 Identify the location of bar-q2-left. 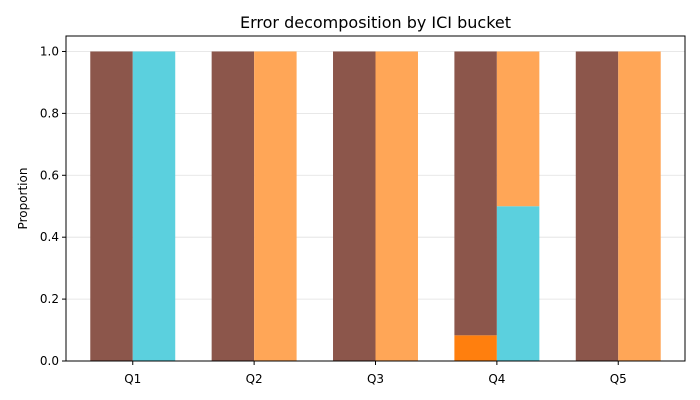
(233, 206).